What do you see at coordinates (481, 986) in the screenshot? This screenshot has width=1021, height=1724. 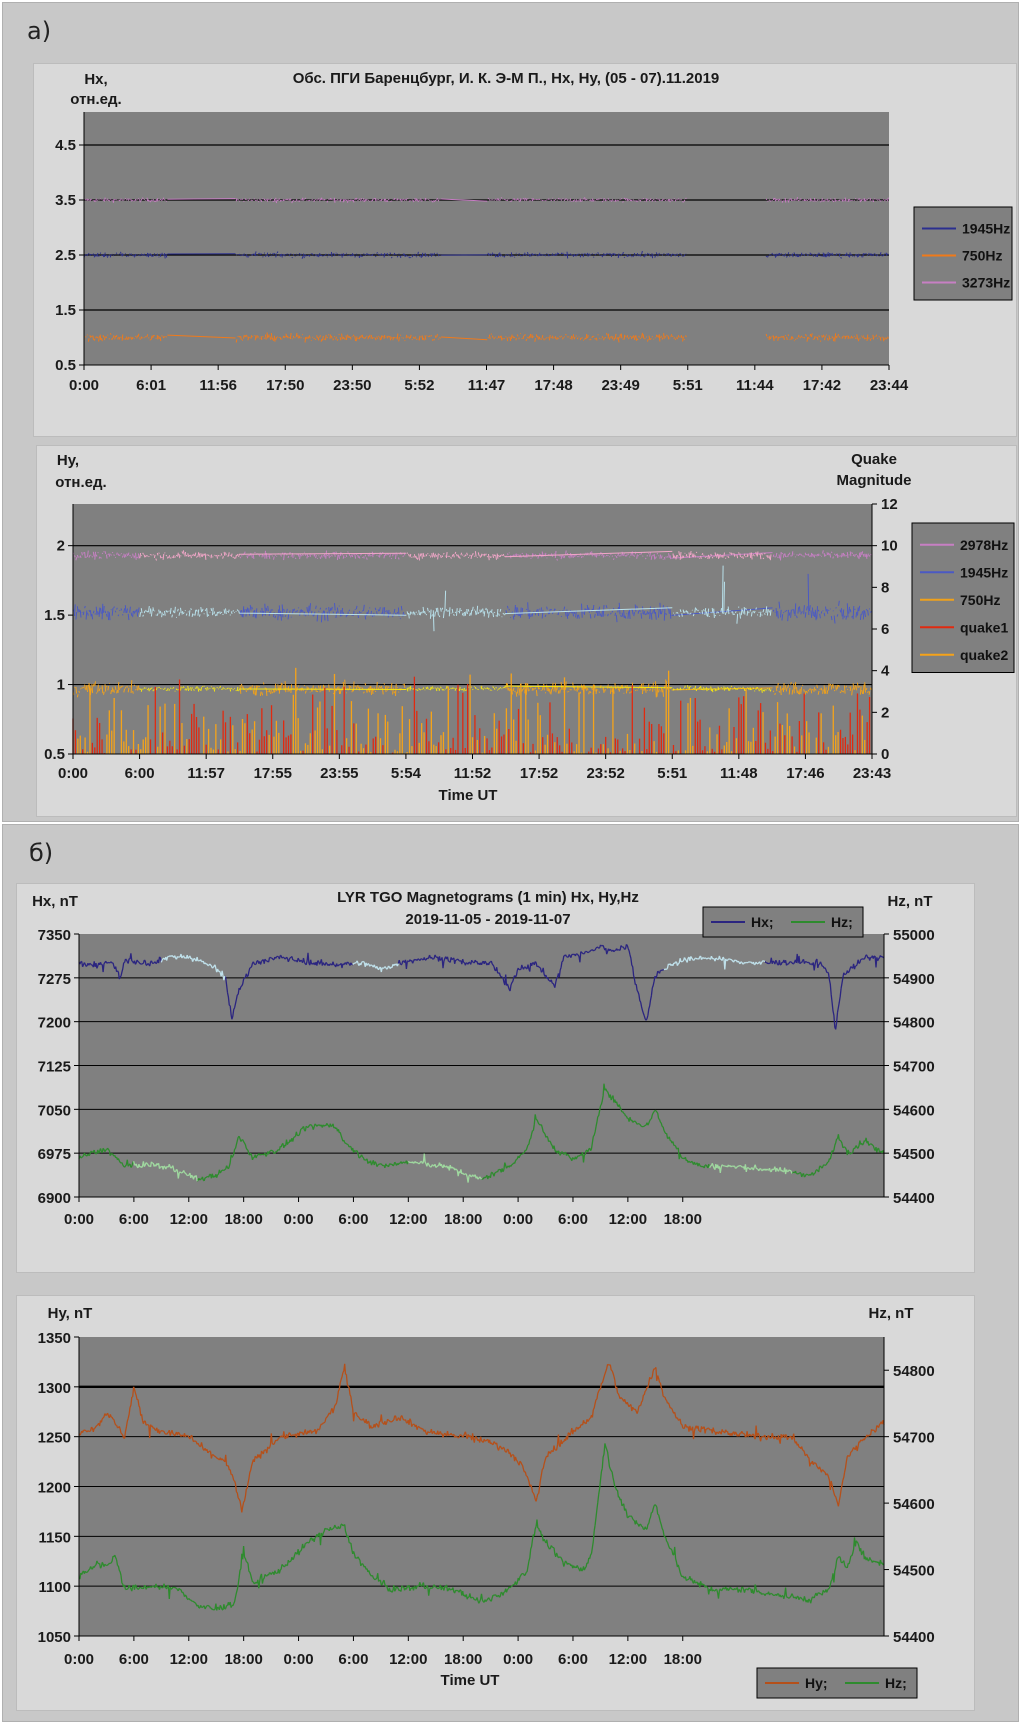 I see `series-Hx` at bounding box center [481, 986].